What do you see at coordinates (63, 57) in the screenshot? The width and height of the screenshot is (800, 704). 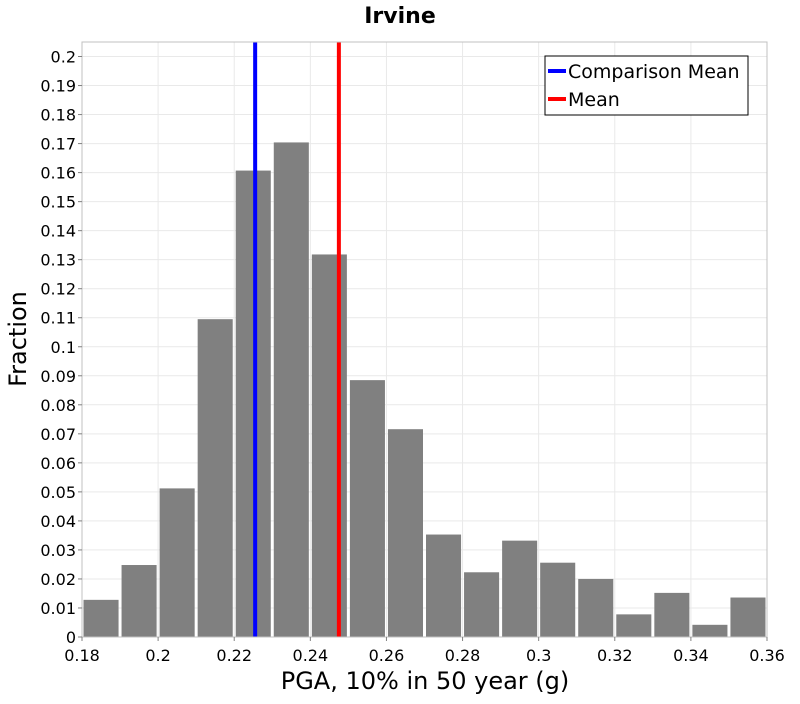 I see `y-tick-label: 0.2` at bounding box center [63, 57].